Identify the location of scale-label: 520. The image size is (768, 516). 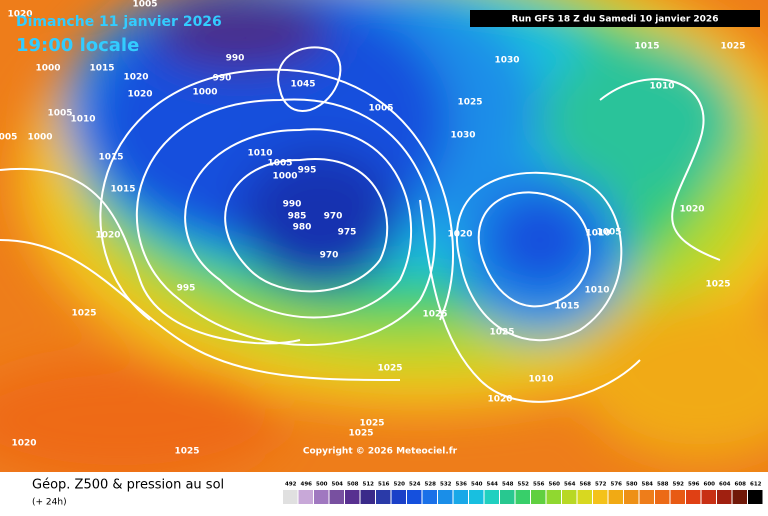
(400, 485).